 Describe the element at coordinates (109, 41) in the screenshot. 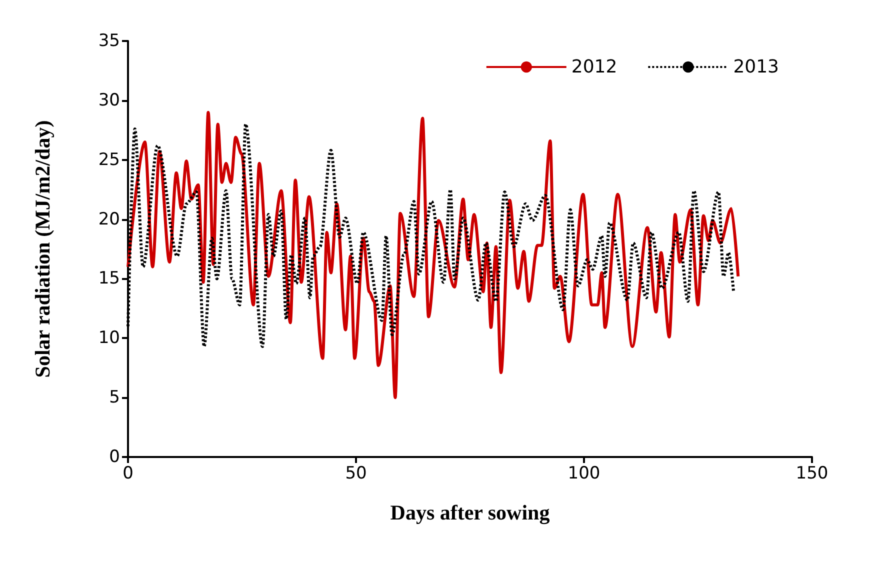

I see `y-tick-label: 35` at that location.